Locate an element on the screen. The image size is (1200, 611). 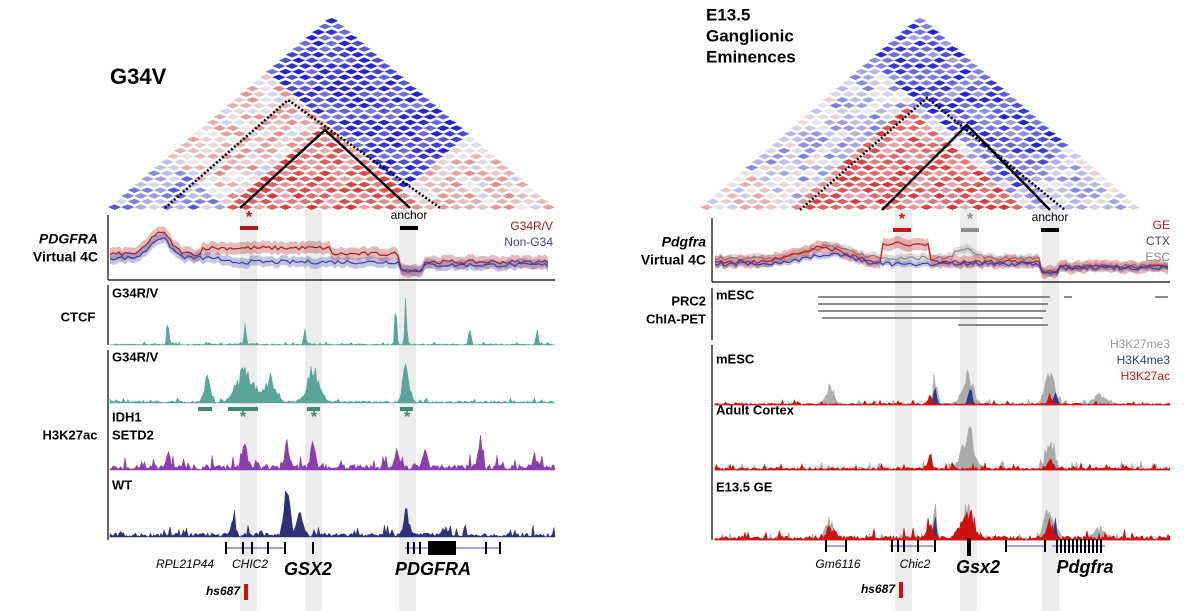
label: Ganglionic is located at coordinates (750, 35).